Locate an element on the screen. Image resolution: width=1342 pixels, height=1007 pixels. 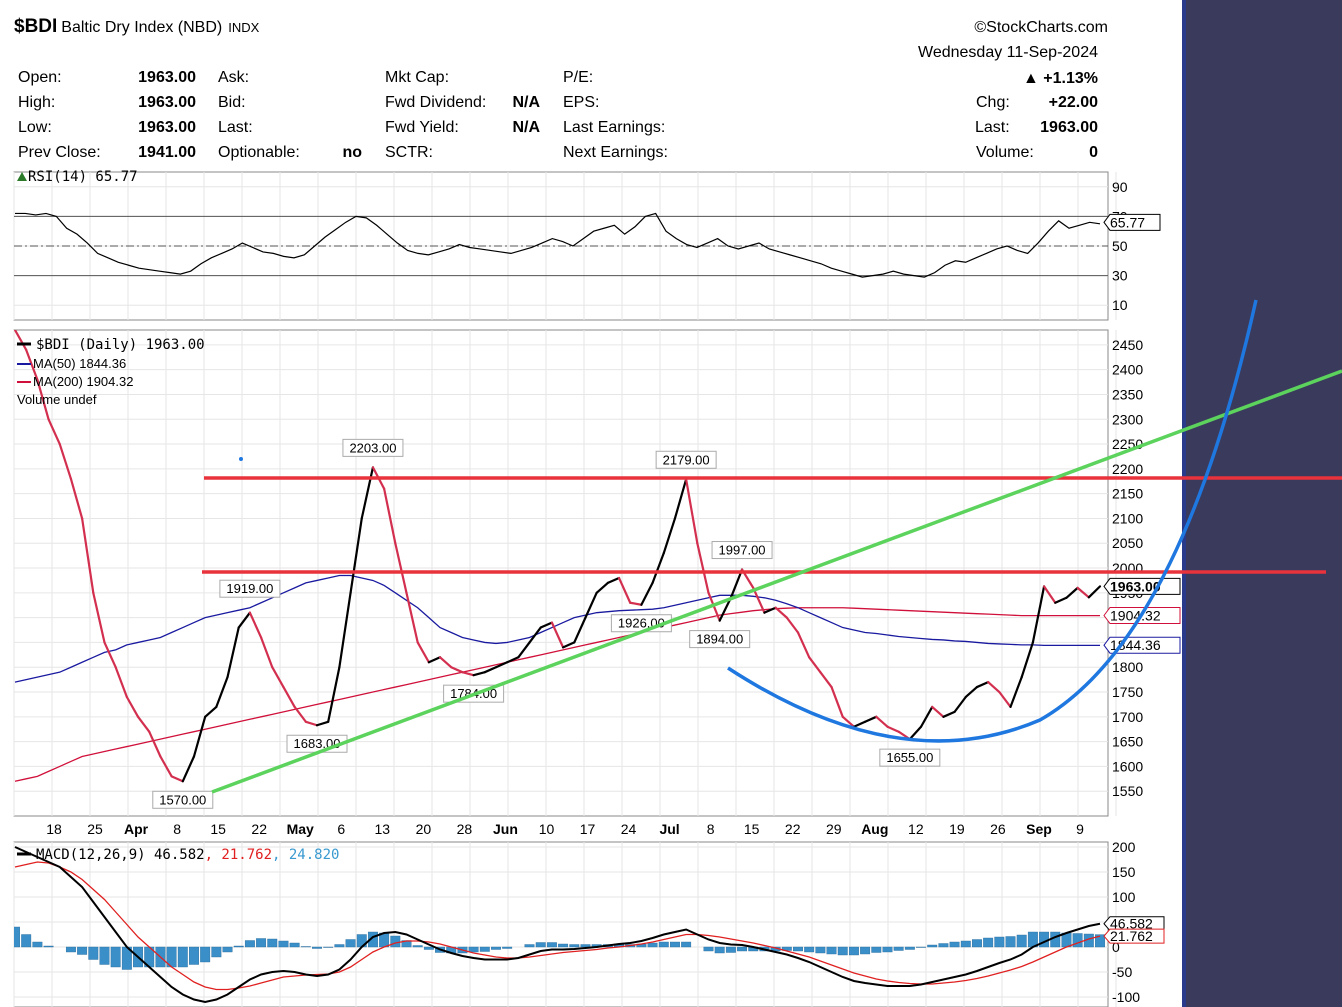
field-label: EPS: is located at coordinates (581, 102).